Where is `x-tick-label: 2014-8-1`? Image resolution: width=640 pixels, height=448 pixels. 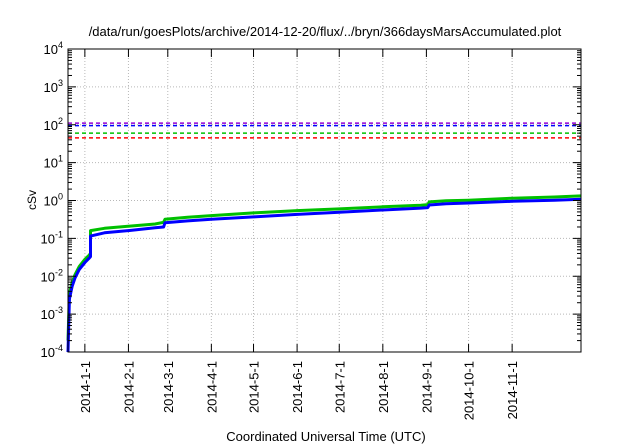 x-tick-label: 2014-8-1 is located at coordinates (383, 387).